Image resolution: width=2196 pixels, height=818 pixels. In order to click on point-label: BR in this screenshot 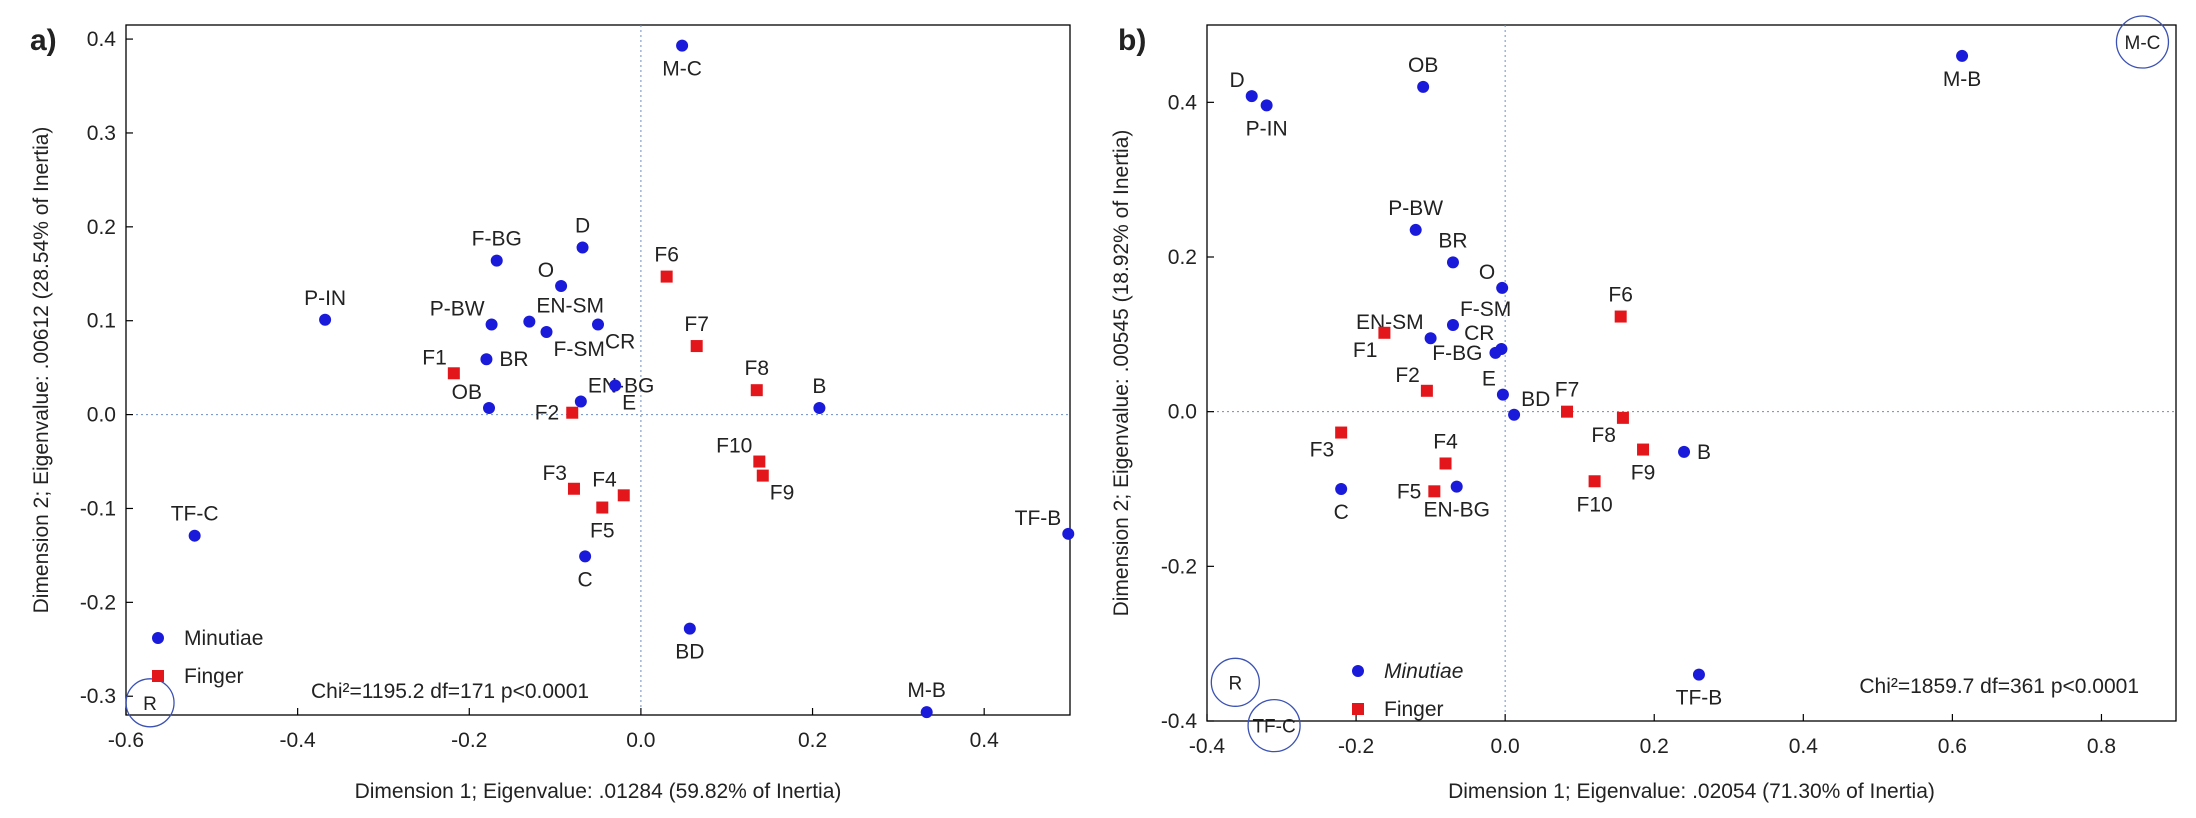, I will do `click(1452, 240)`.